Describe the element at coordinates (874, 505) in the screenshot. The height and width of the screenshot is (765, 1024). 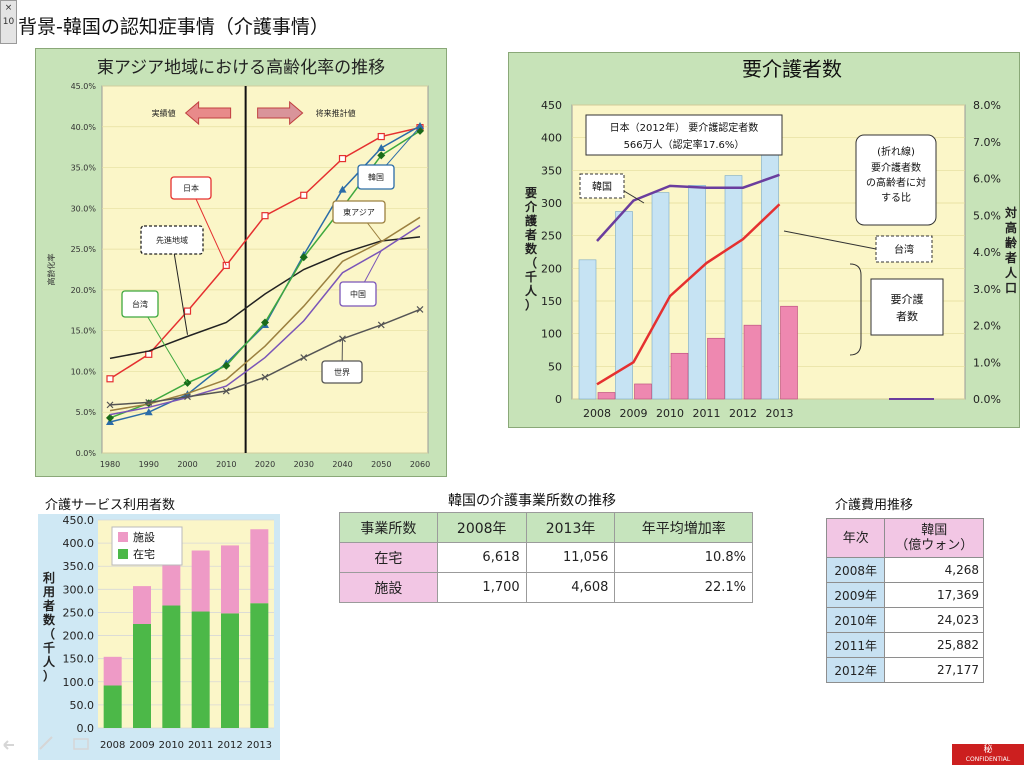
I see `cost-table-title: 介護費用推移` at that location.